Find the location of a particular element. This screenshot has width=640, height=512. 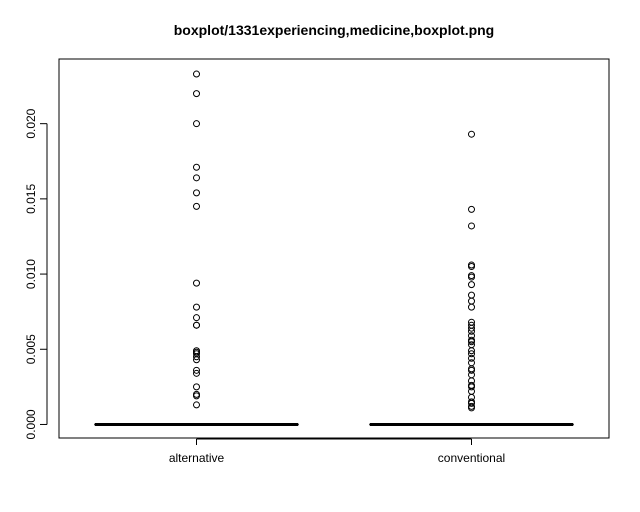

y-tick-label: 0.005 is located at coordinates (31, 349).